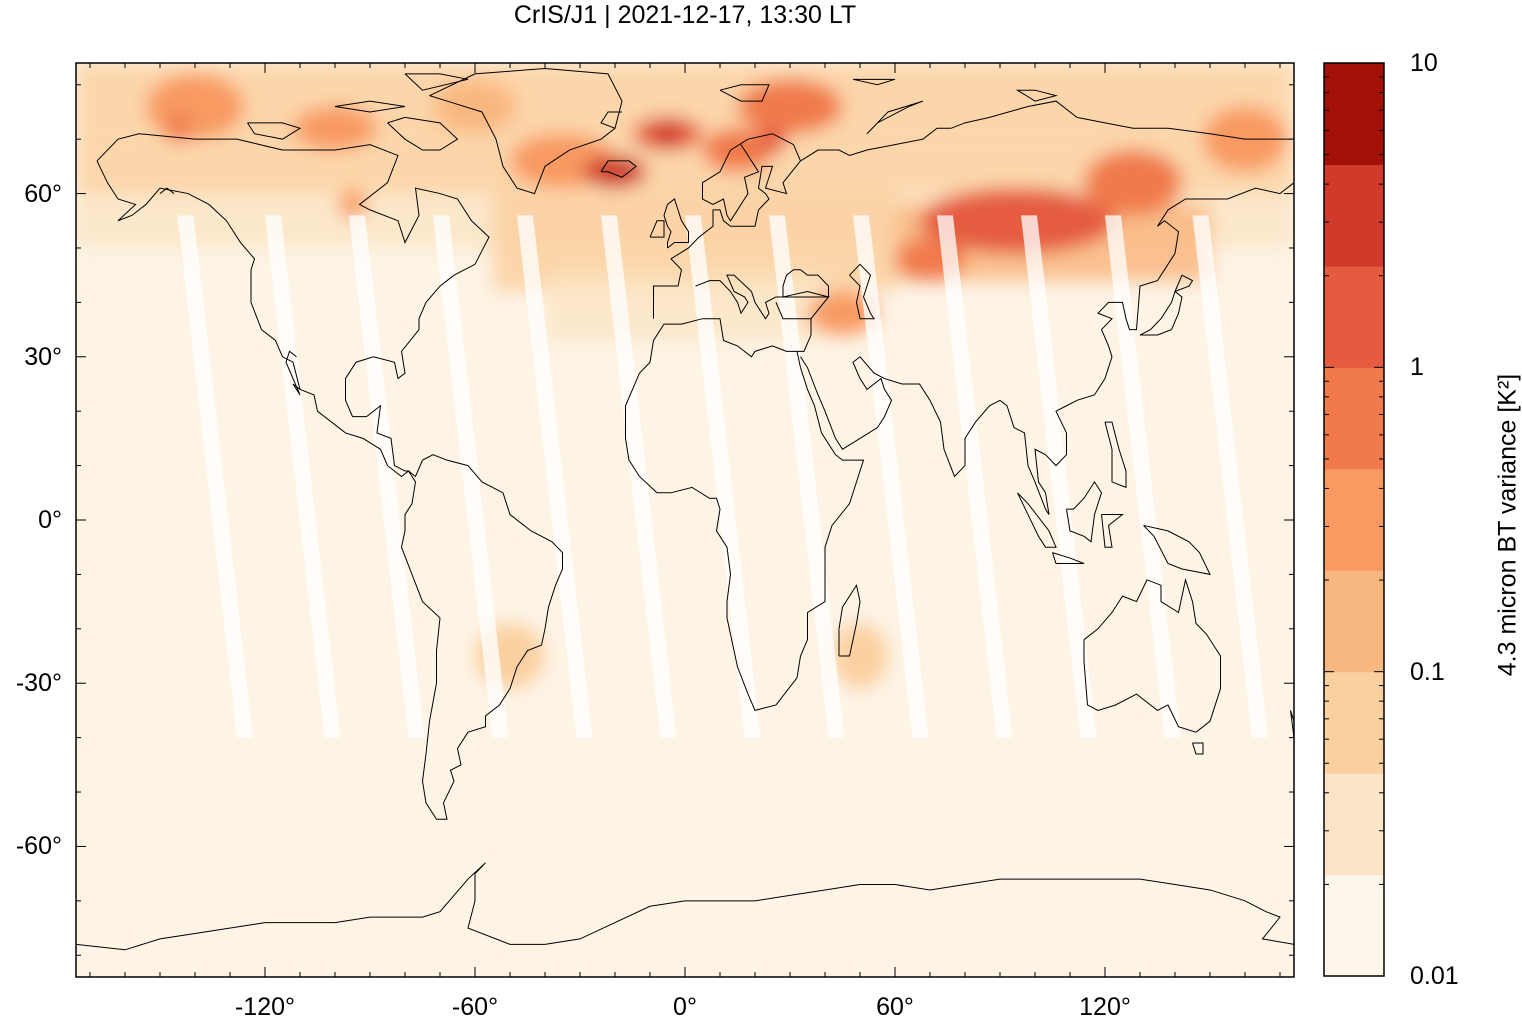 The height and width of the screenshot is (1021, 1522). Describe the element at coordinates (265, 1007) in the screenshot. I see `x-tick-label: -120°` at that location.